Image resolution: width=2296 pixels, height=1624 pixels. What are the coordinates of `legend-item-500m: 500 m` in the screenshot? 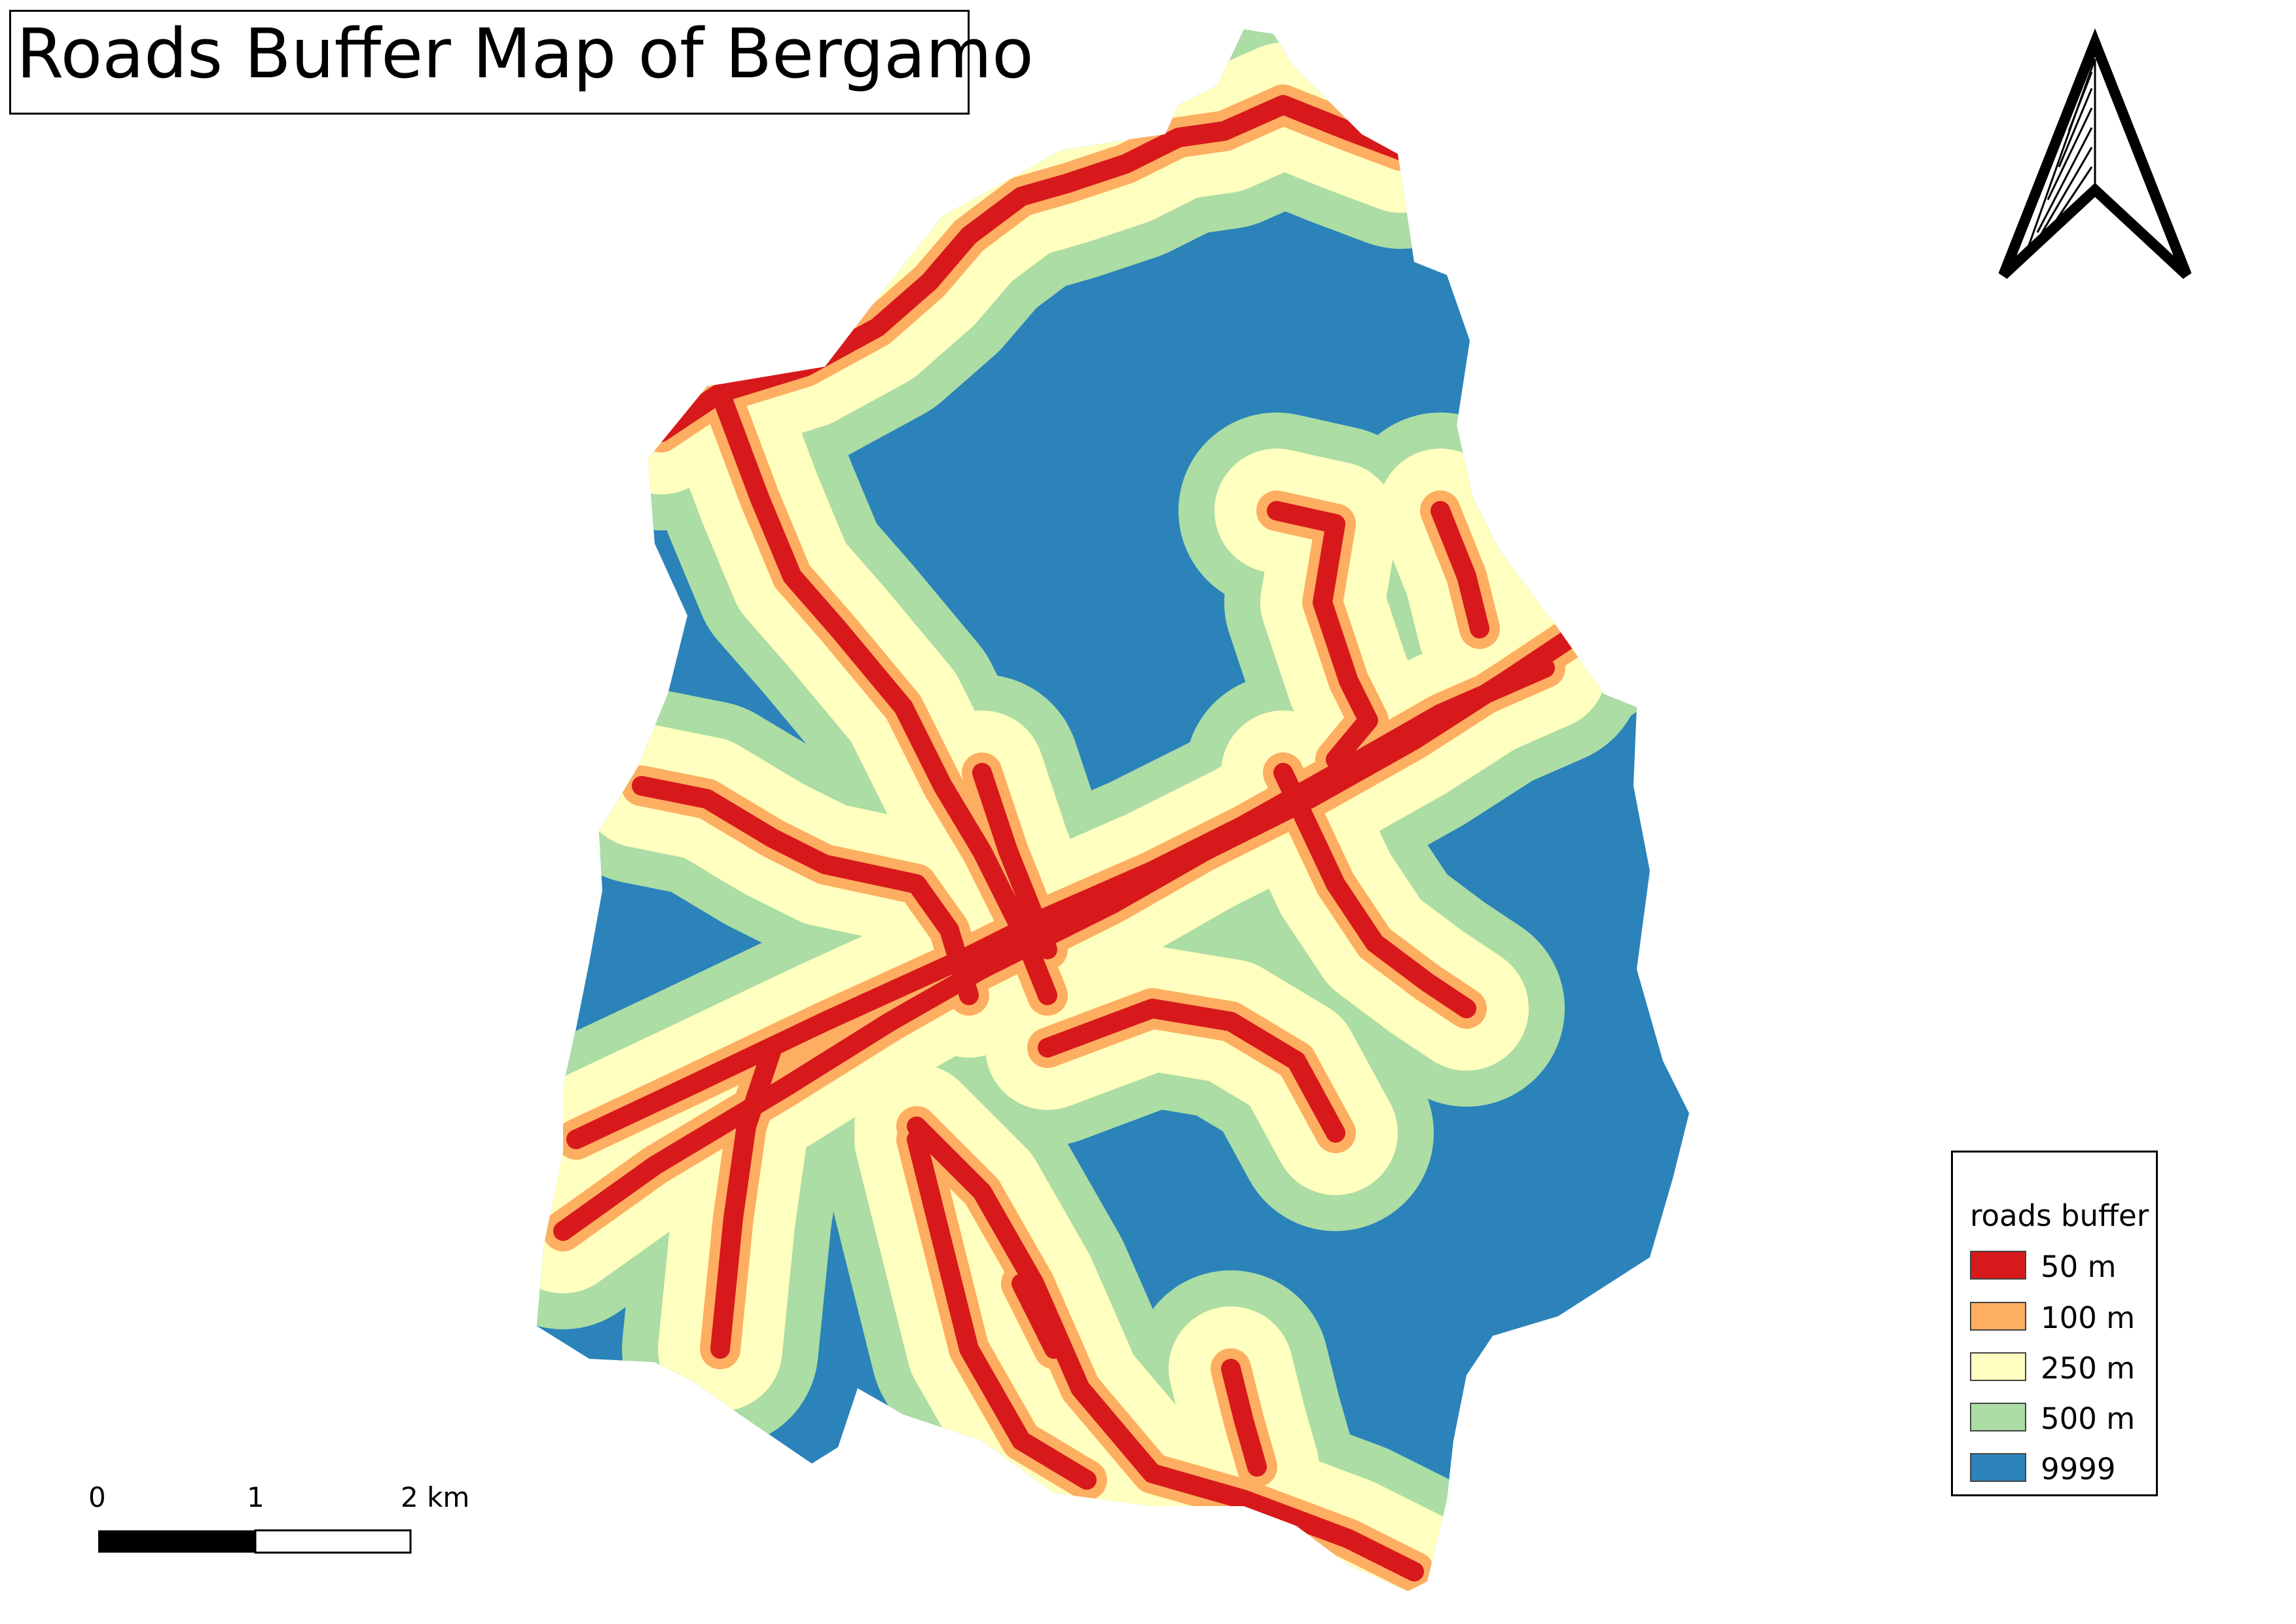 It's located at (2061, 1421).